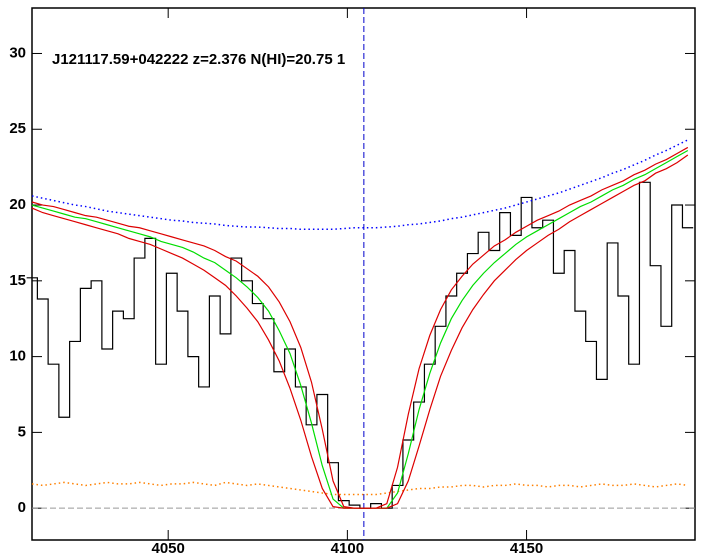 This screenshot has width=704, height=556. What do you see at coordinates (22, 507) in the screenshot?
I see `y-tick-label: 0` at bounding box center [22, 507].